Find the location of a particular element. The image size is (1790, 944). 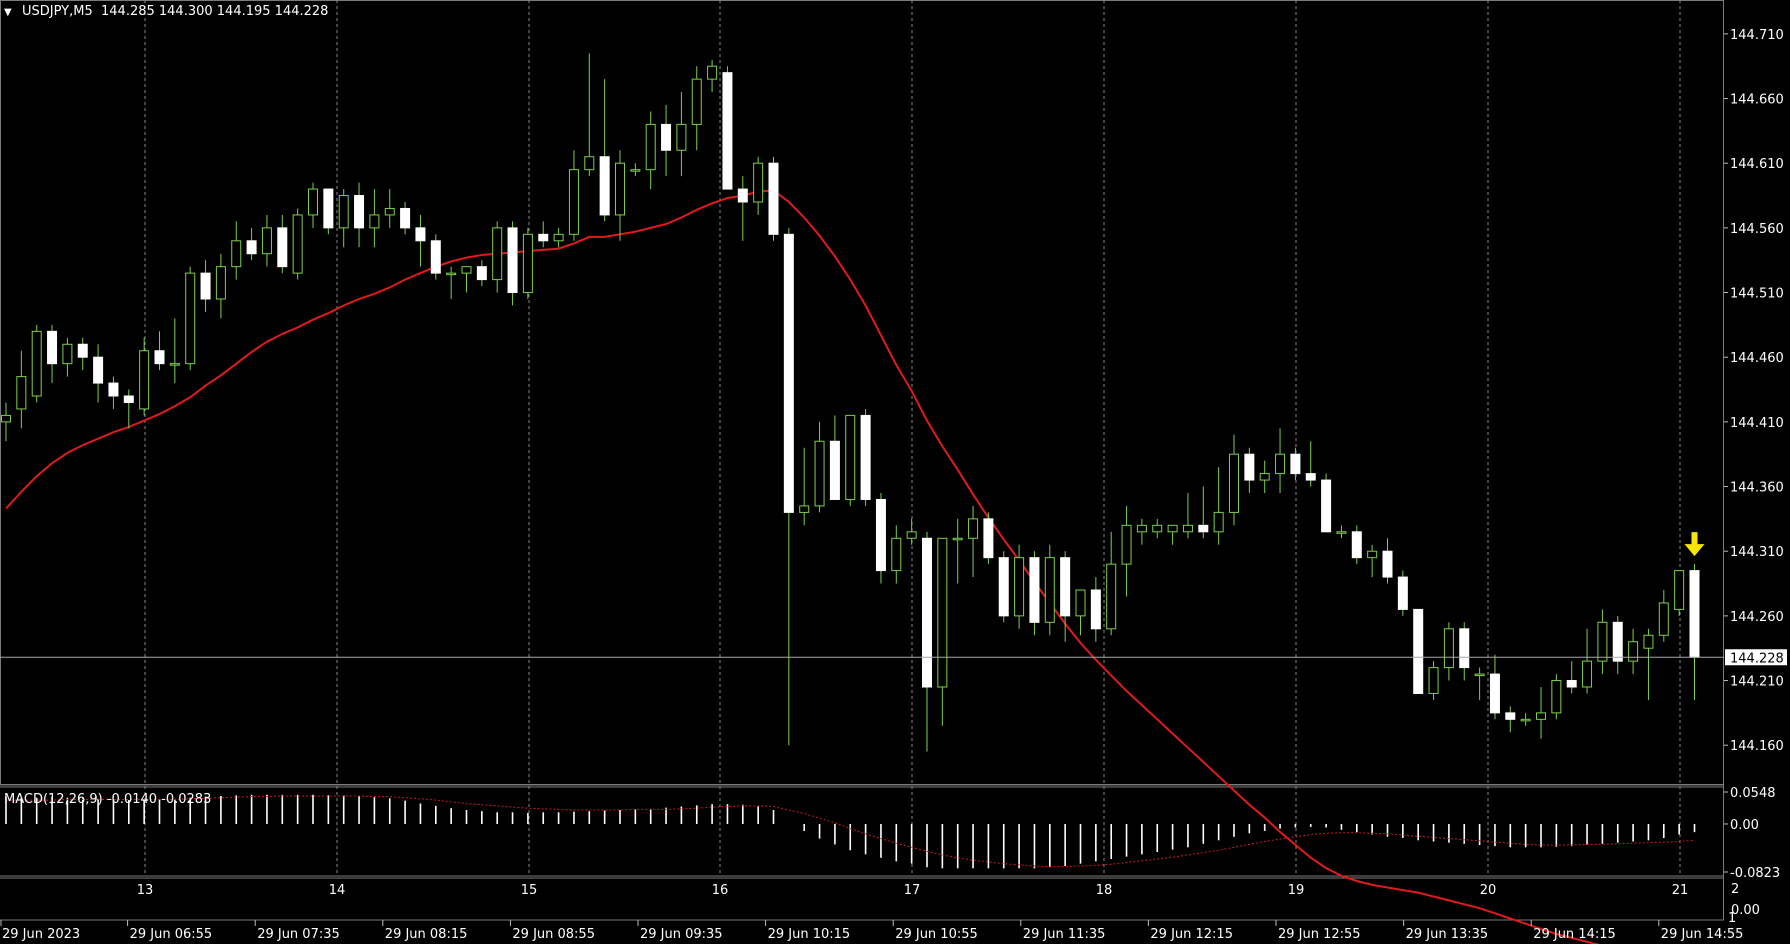

down-arrow-icon is located at coordinates (1694, 544).